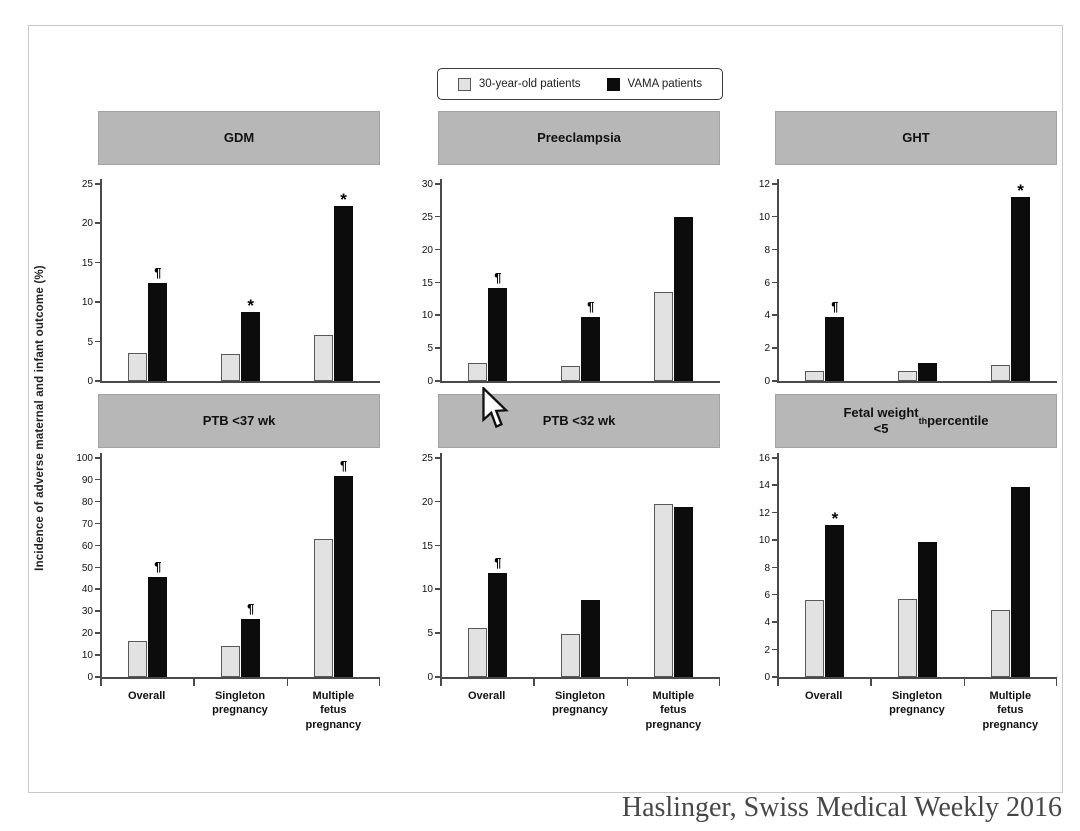 This screenshot has height=831, width=1080. What do you see at coordinates (654, 84) in the screenshot?
I see `legend-item-vama: VAMA patients` at bounding box center [654, 84].